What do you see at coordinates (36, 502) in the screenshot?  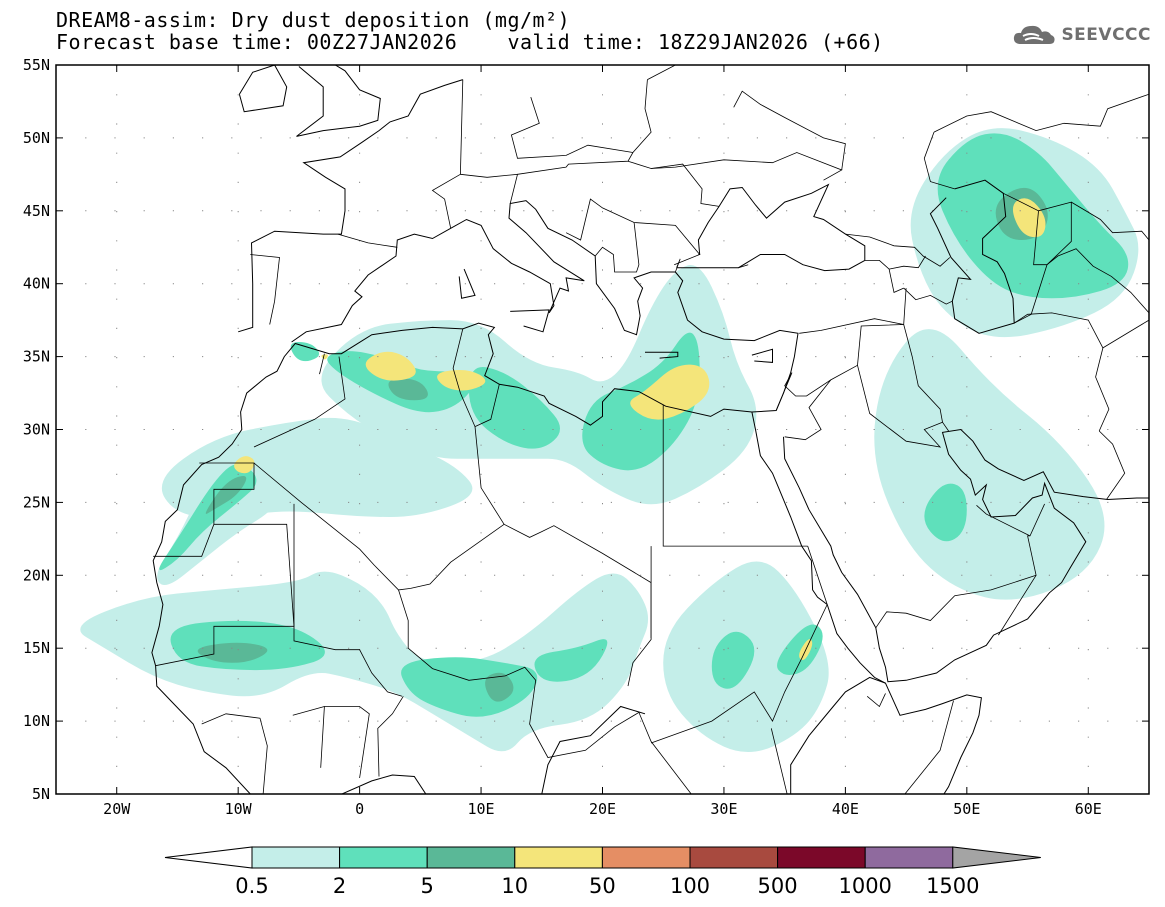 I see `y-tick-label: 25N` at bounding box center [36, 502].